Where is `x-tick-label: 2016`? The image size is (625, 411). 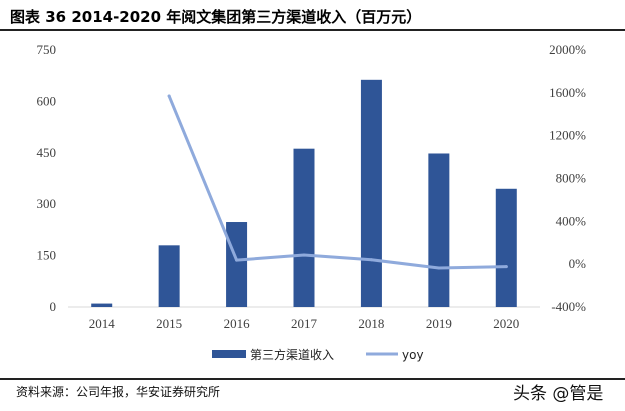
x-tick-label: 2016 is located at coordinates (237, 323).